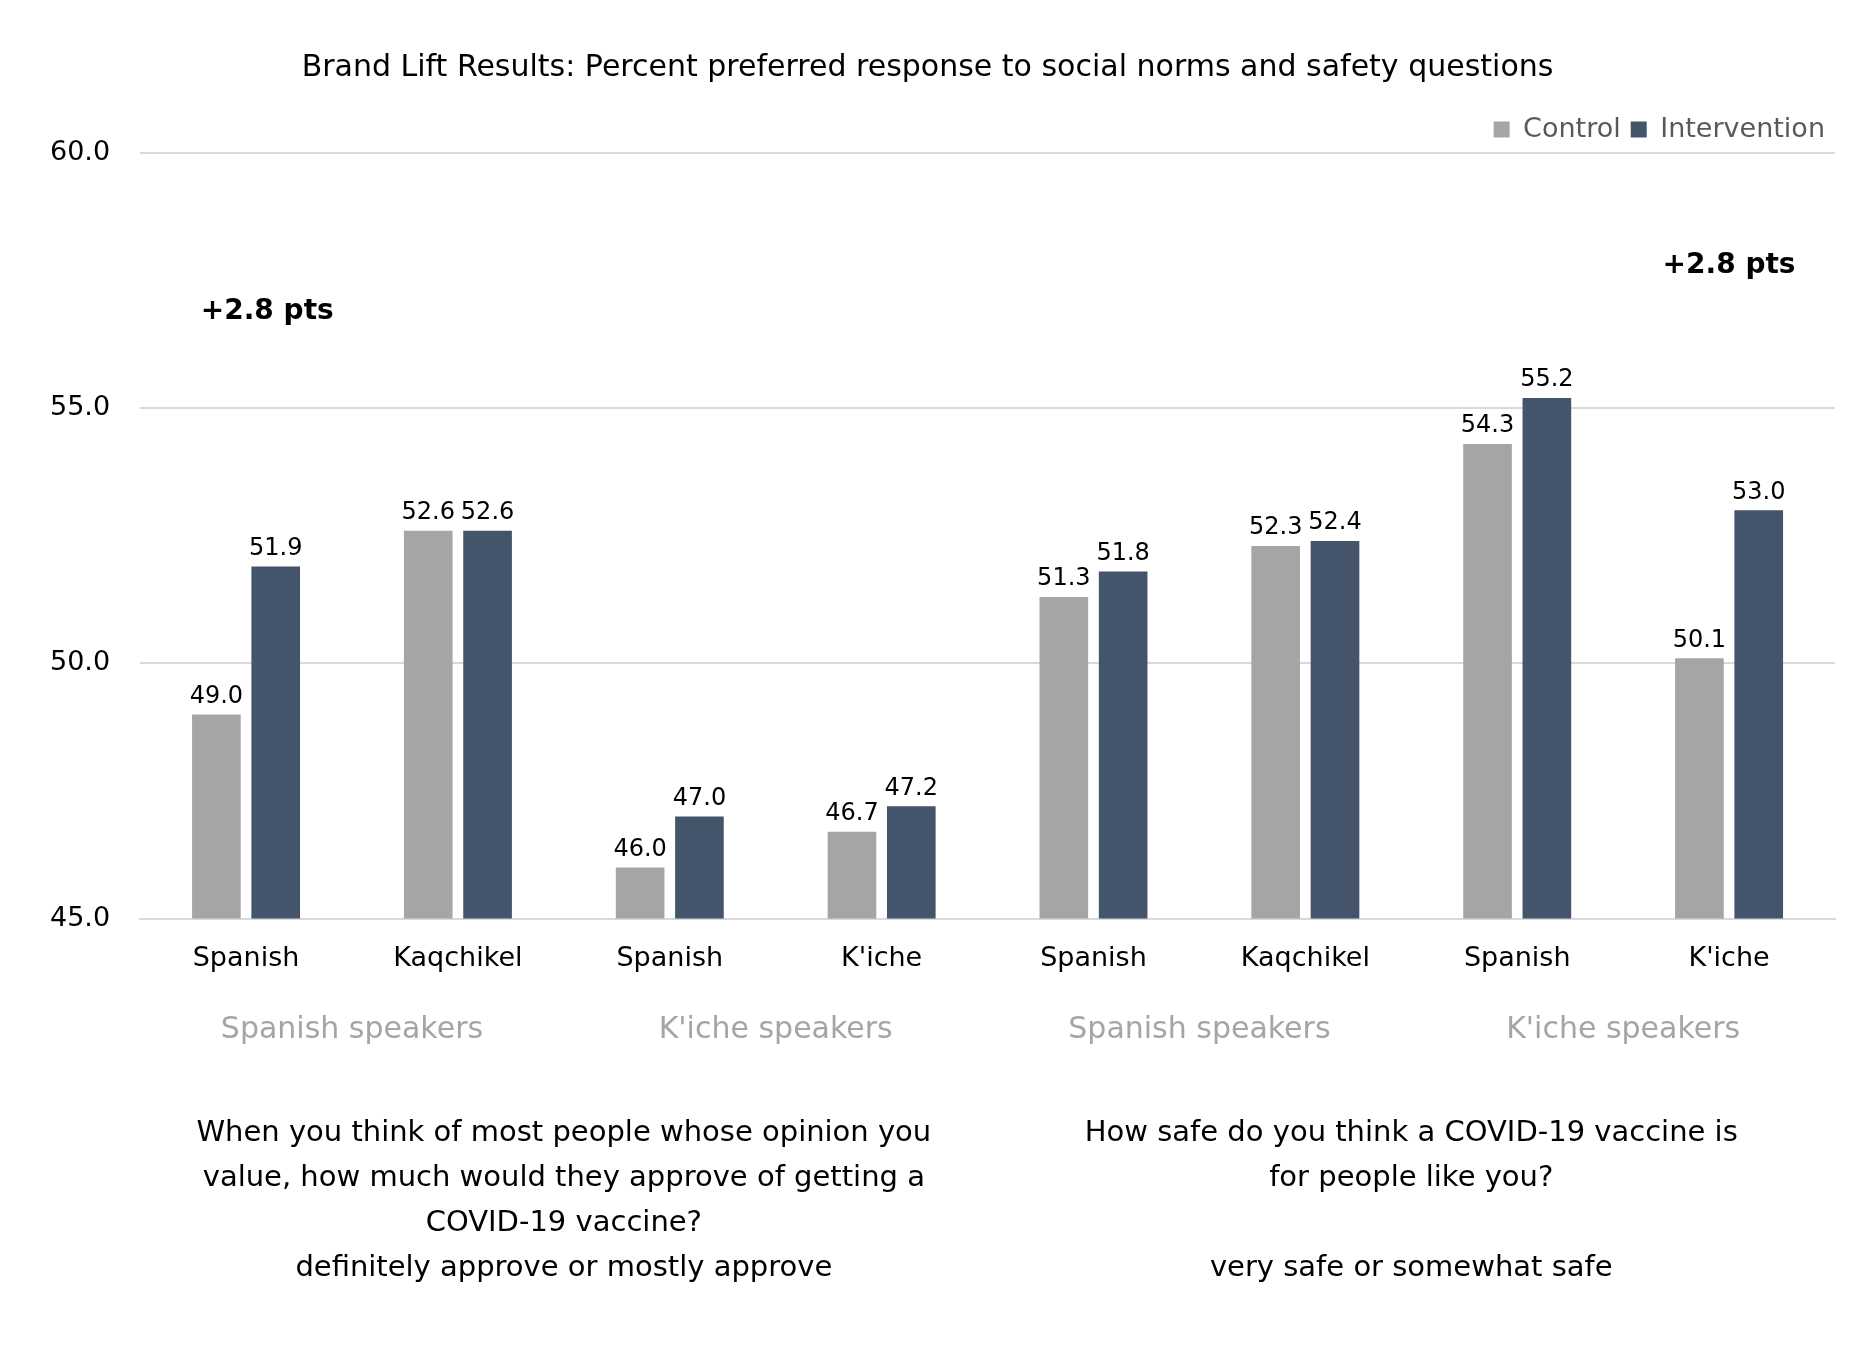 This screenshot has height=1371, width=1857. What do you see at coordinates (80, 406) in the screenshot?
I see `y-tick-label: 55.0` at bounding box center [80, 406].